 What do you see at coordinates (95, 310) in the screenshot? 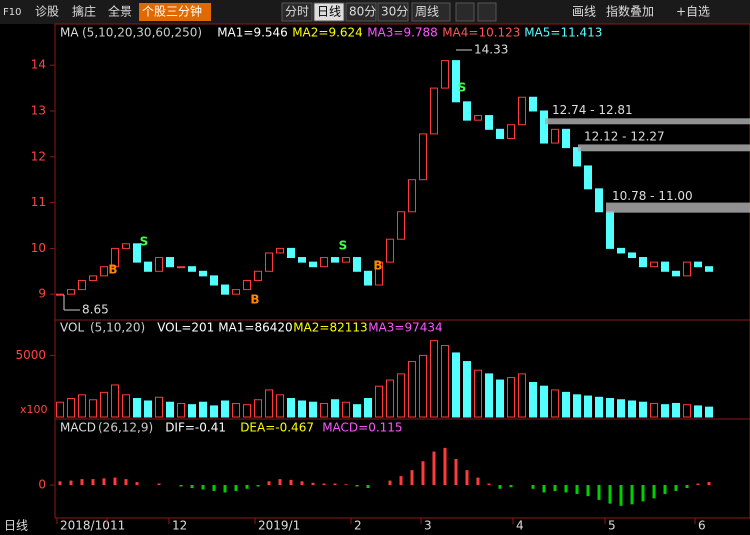
I see `low-annotation: 8.65` at bounding box center [95, 310].